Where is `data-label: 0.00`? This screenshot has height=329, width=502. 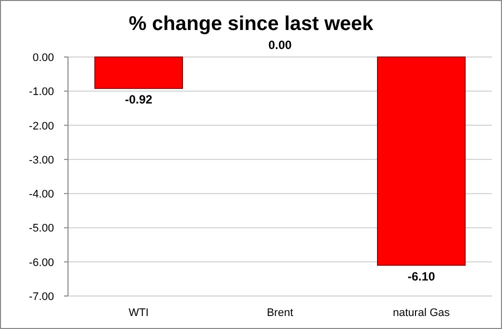
data-label: 0.00 is located at coordinates (280, 45).